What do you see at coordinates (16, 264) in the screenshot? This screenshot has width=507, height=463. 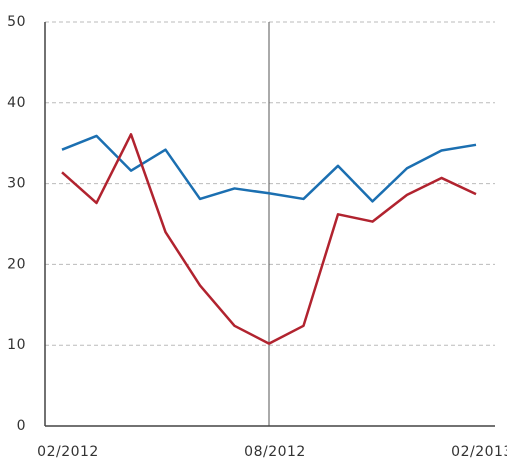 I see `y-tick-label: 20` at bounding box center [16, 264].